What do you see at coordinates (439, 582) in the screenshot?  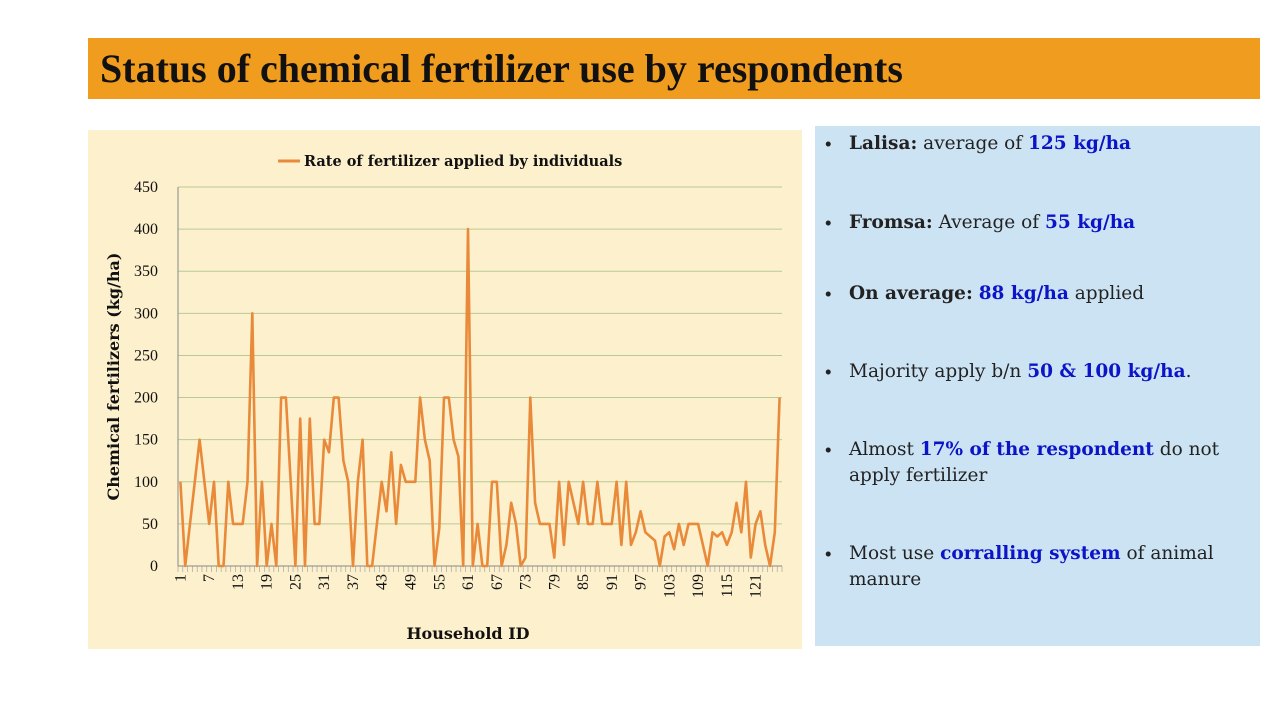 I see `x-tick-label: 55` at bounding box center [439, 582].